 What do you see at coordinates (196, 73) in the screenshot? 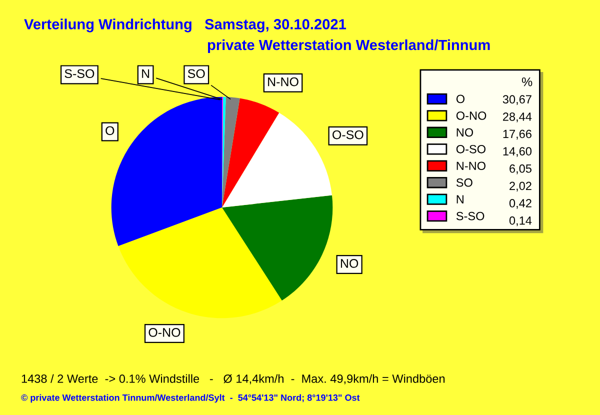
I see `slice-label: SO` at bounding box center [196, 73].